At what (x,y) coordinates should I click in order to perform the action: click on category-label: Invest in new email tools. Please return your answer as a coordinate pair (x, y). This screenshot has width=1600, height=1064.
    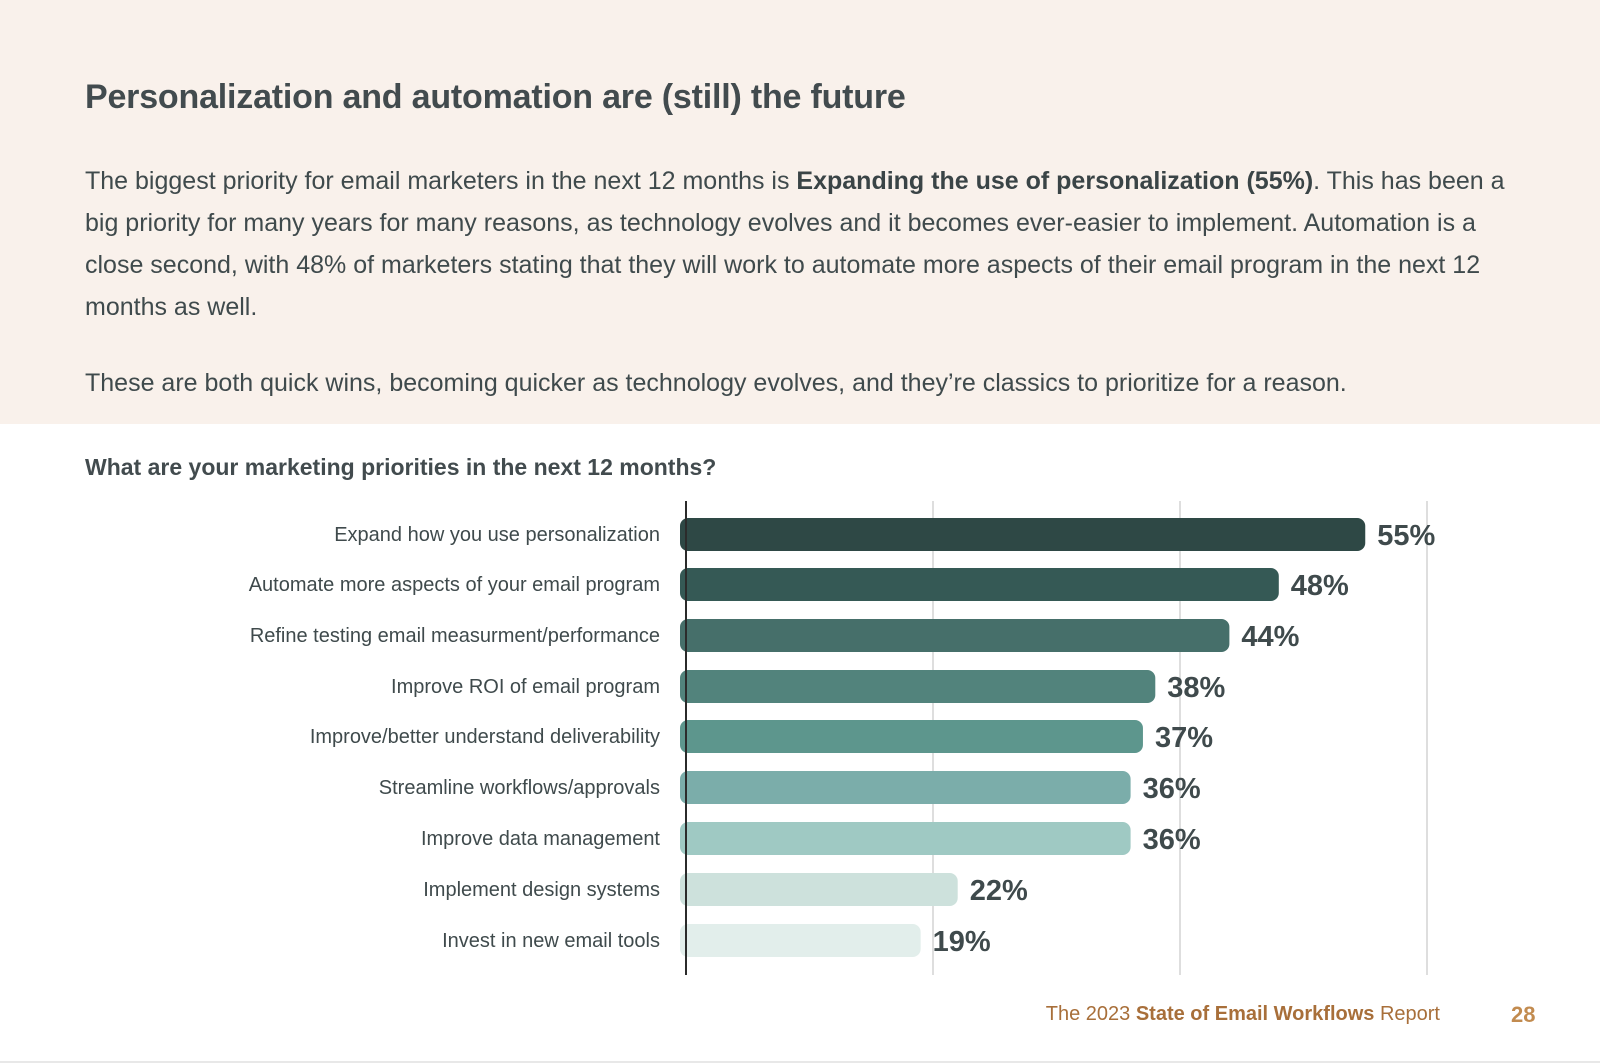
    Looking at the image, I should click on (551, 941).